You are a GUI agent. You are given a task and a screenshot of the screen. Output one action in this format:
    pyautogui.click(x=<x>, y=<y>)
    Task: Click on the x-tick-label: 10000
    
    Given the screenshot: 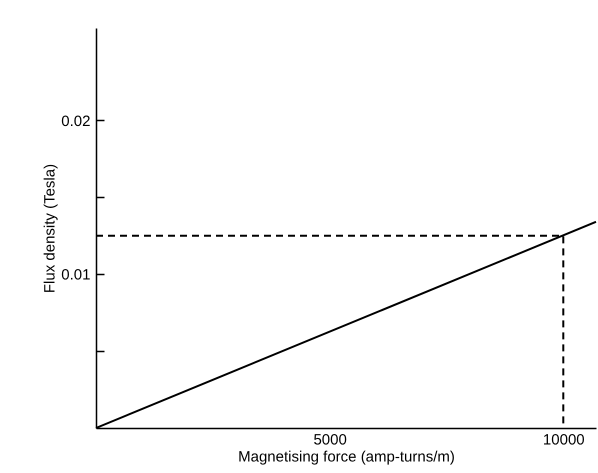 What is the action you would take?
    pyautogui.click(x=563, y=440)
    